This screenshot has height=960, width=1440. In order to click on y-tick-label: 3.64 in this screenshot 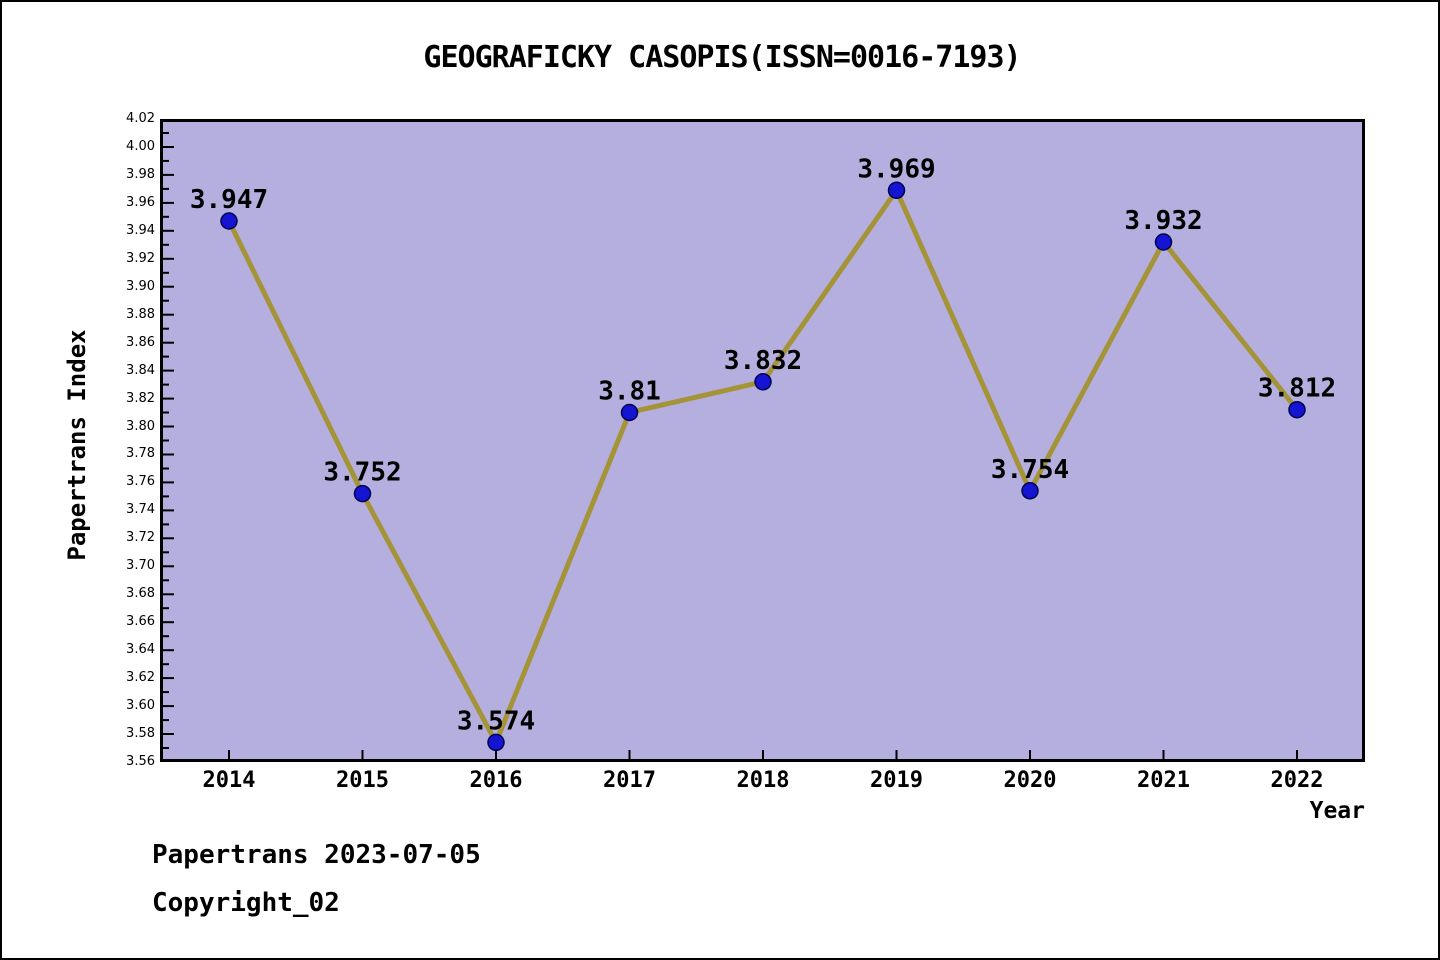, I will do `click(140, 650)`.